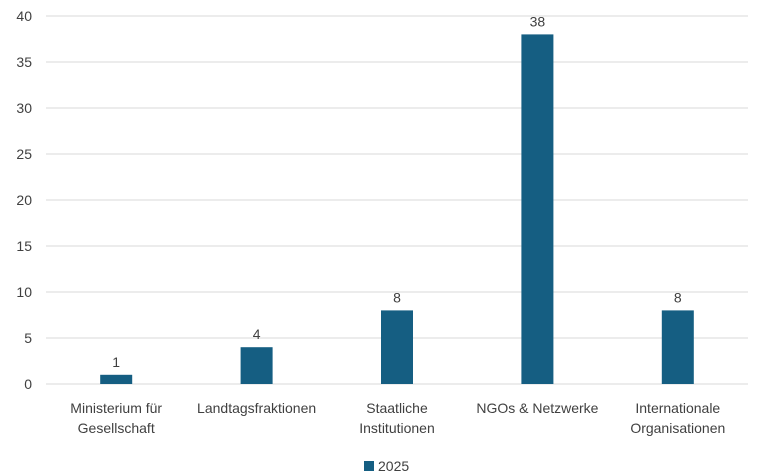 The width and height of the screenshot is (757, 473). I want to click on x-category-label: NGOs & Netzwerke, so click(537, 408).